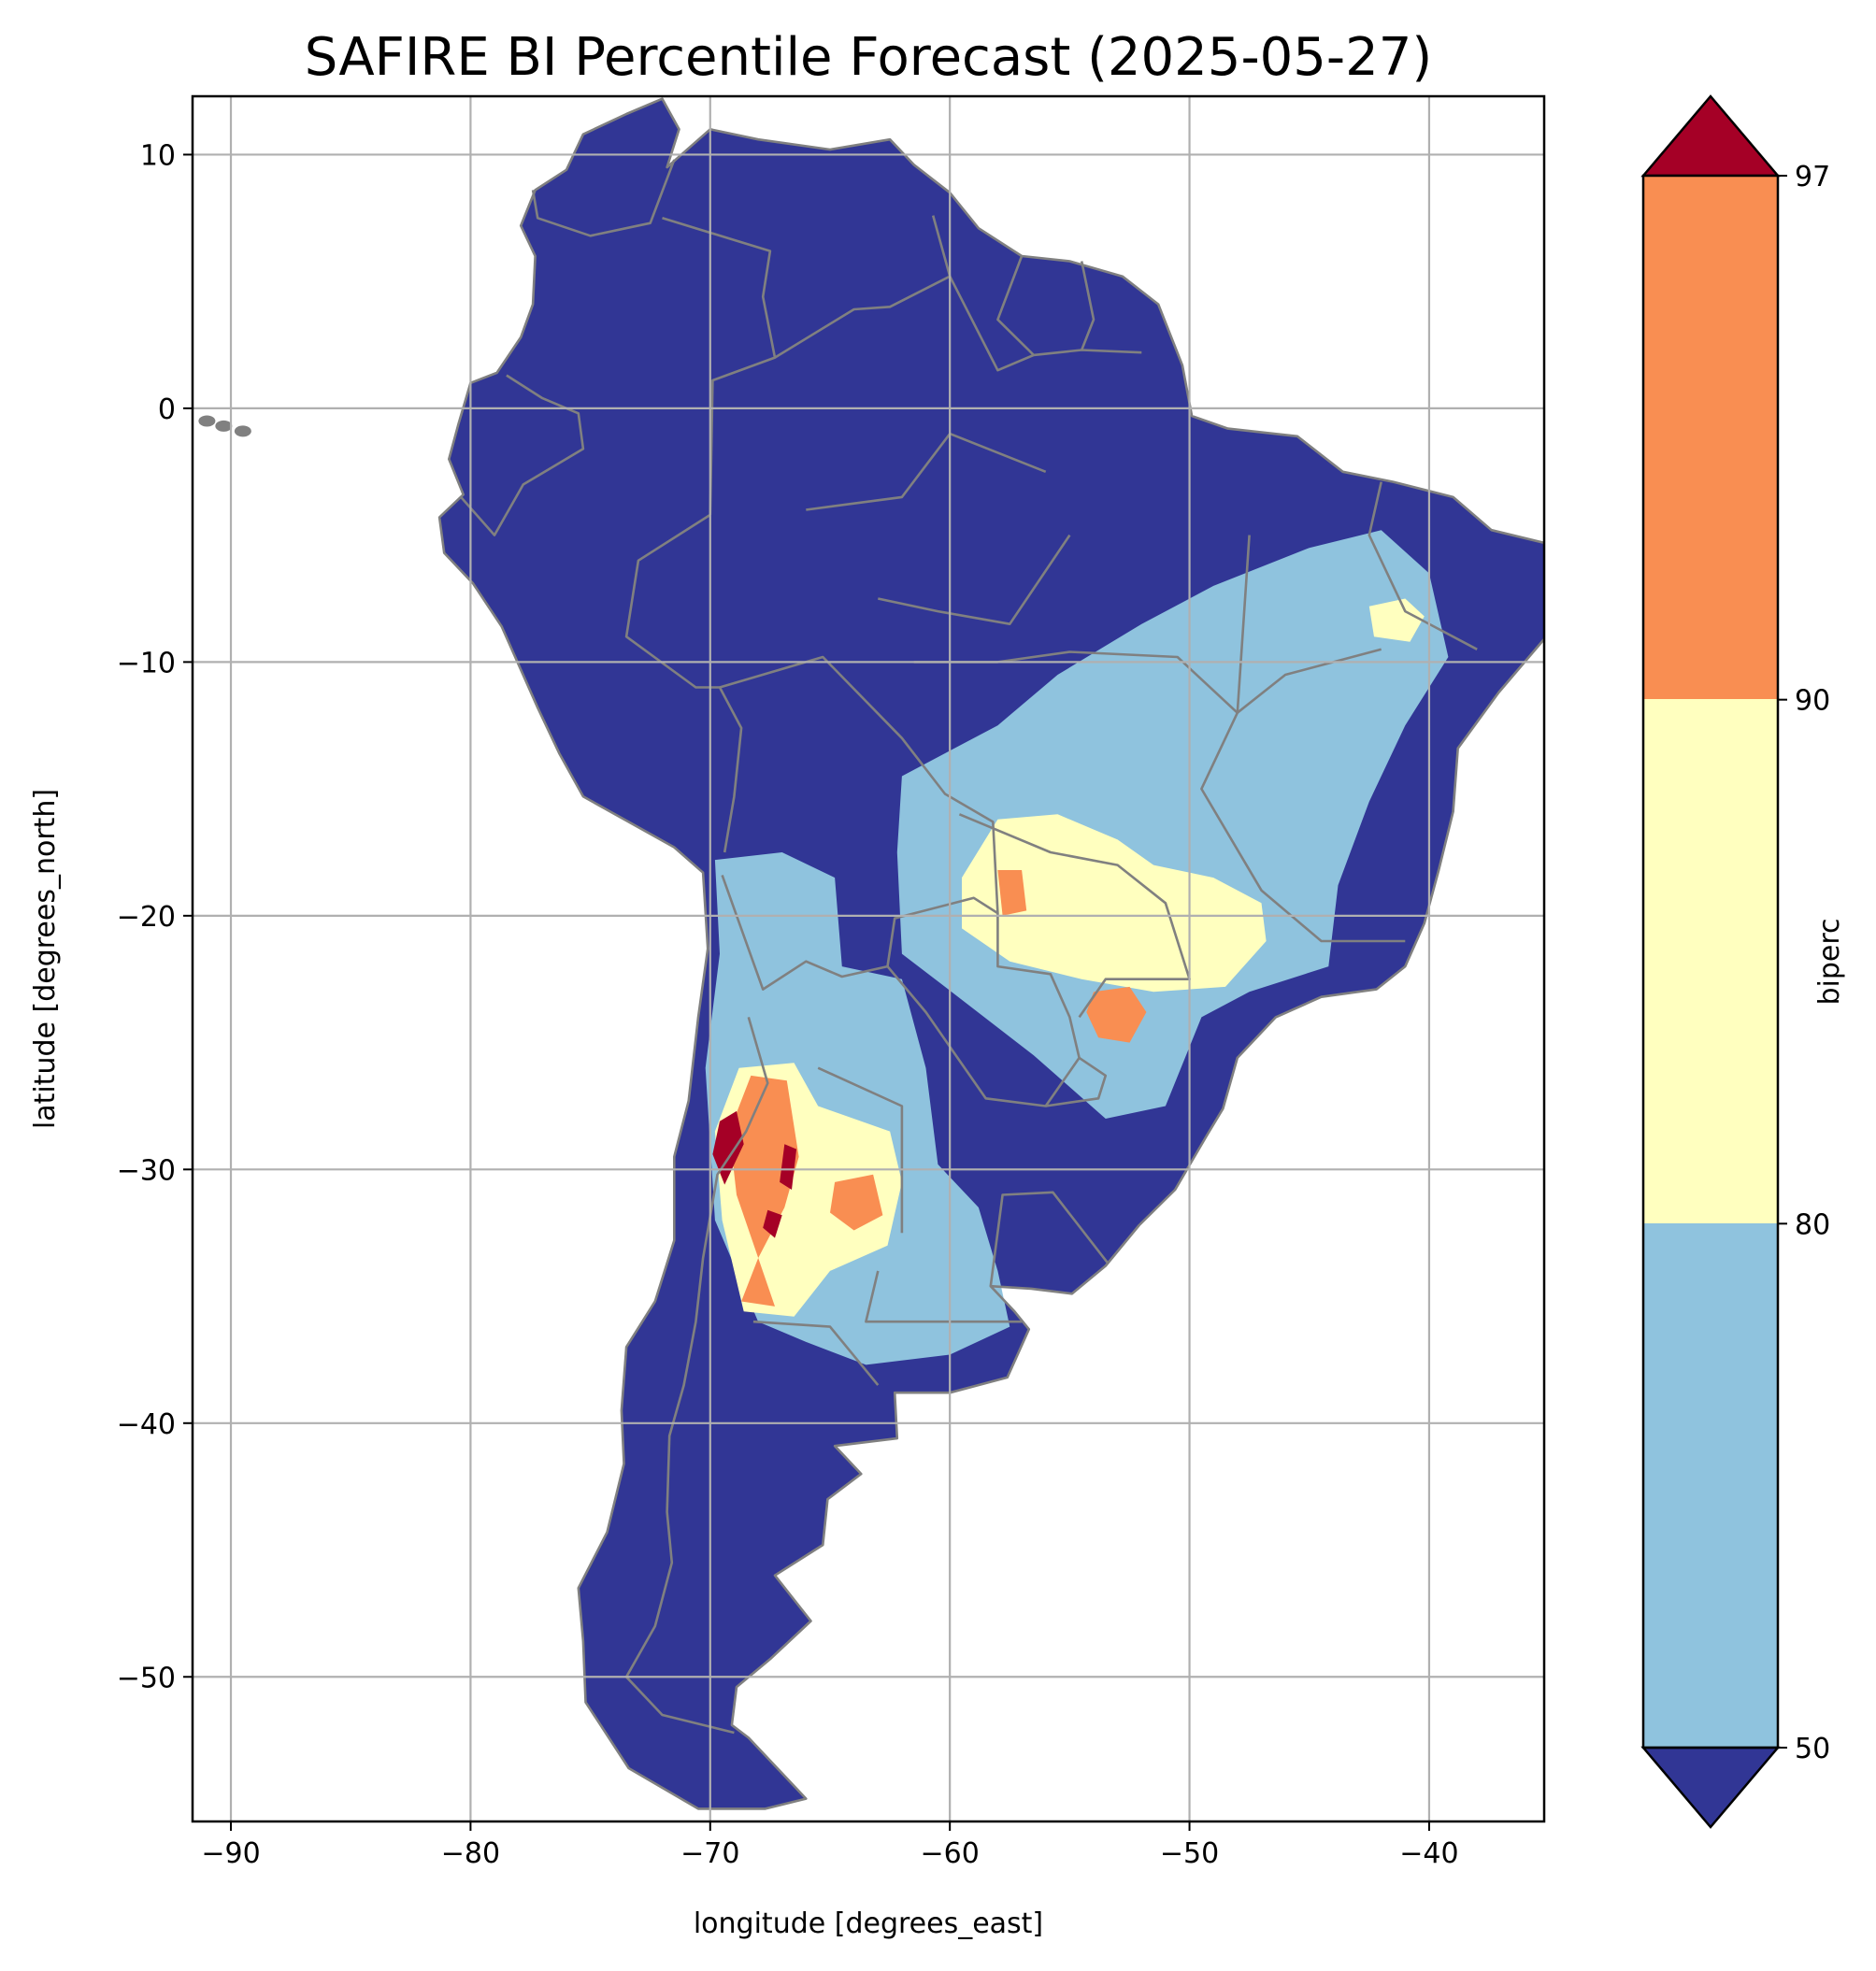  Describe the element at coordinates (1813, 701) in the screenshot. I see `colorbar-tick-label: 90` at that location.